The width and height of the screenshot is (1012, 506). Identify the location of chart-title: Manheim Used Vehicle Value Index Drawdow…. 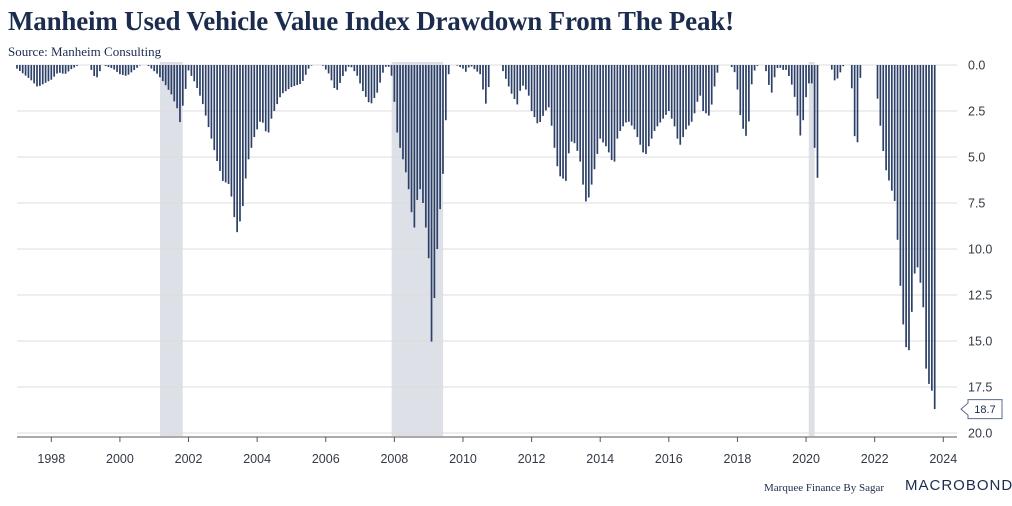
(371, 21).